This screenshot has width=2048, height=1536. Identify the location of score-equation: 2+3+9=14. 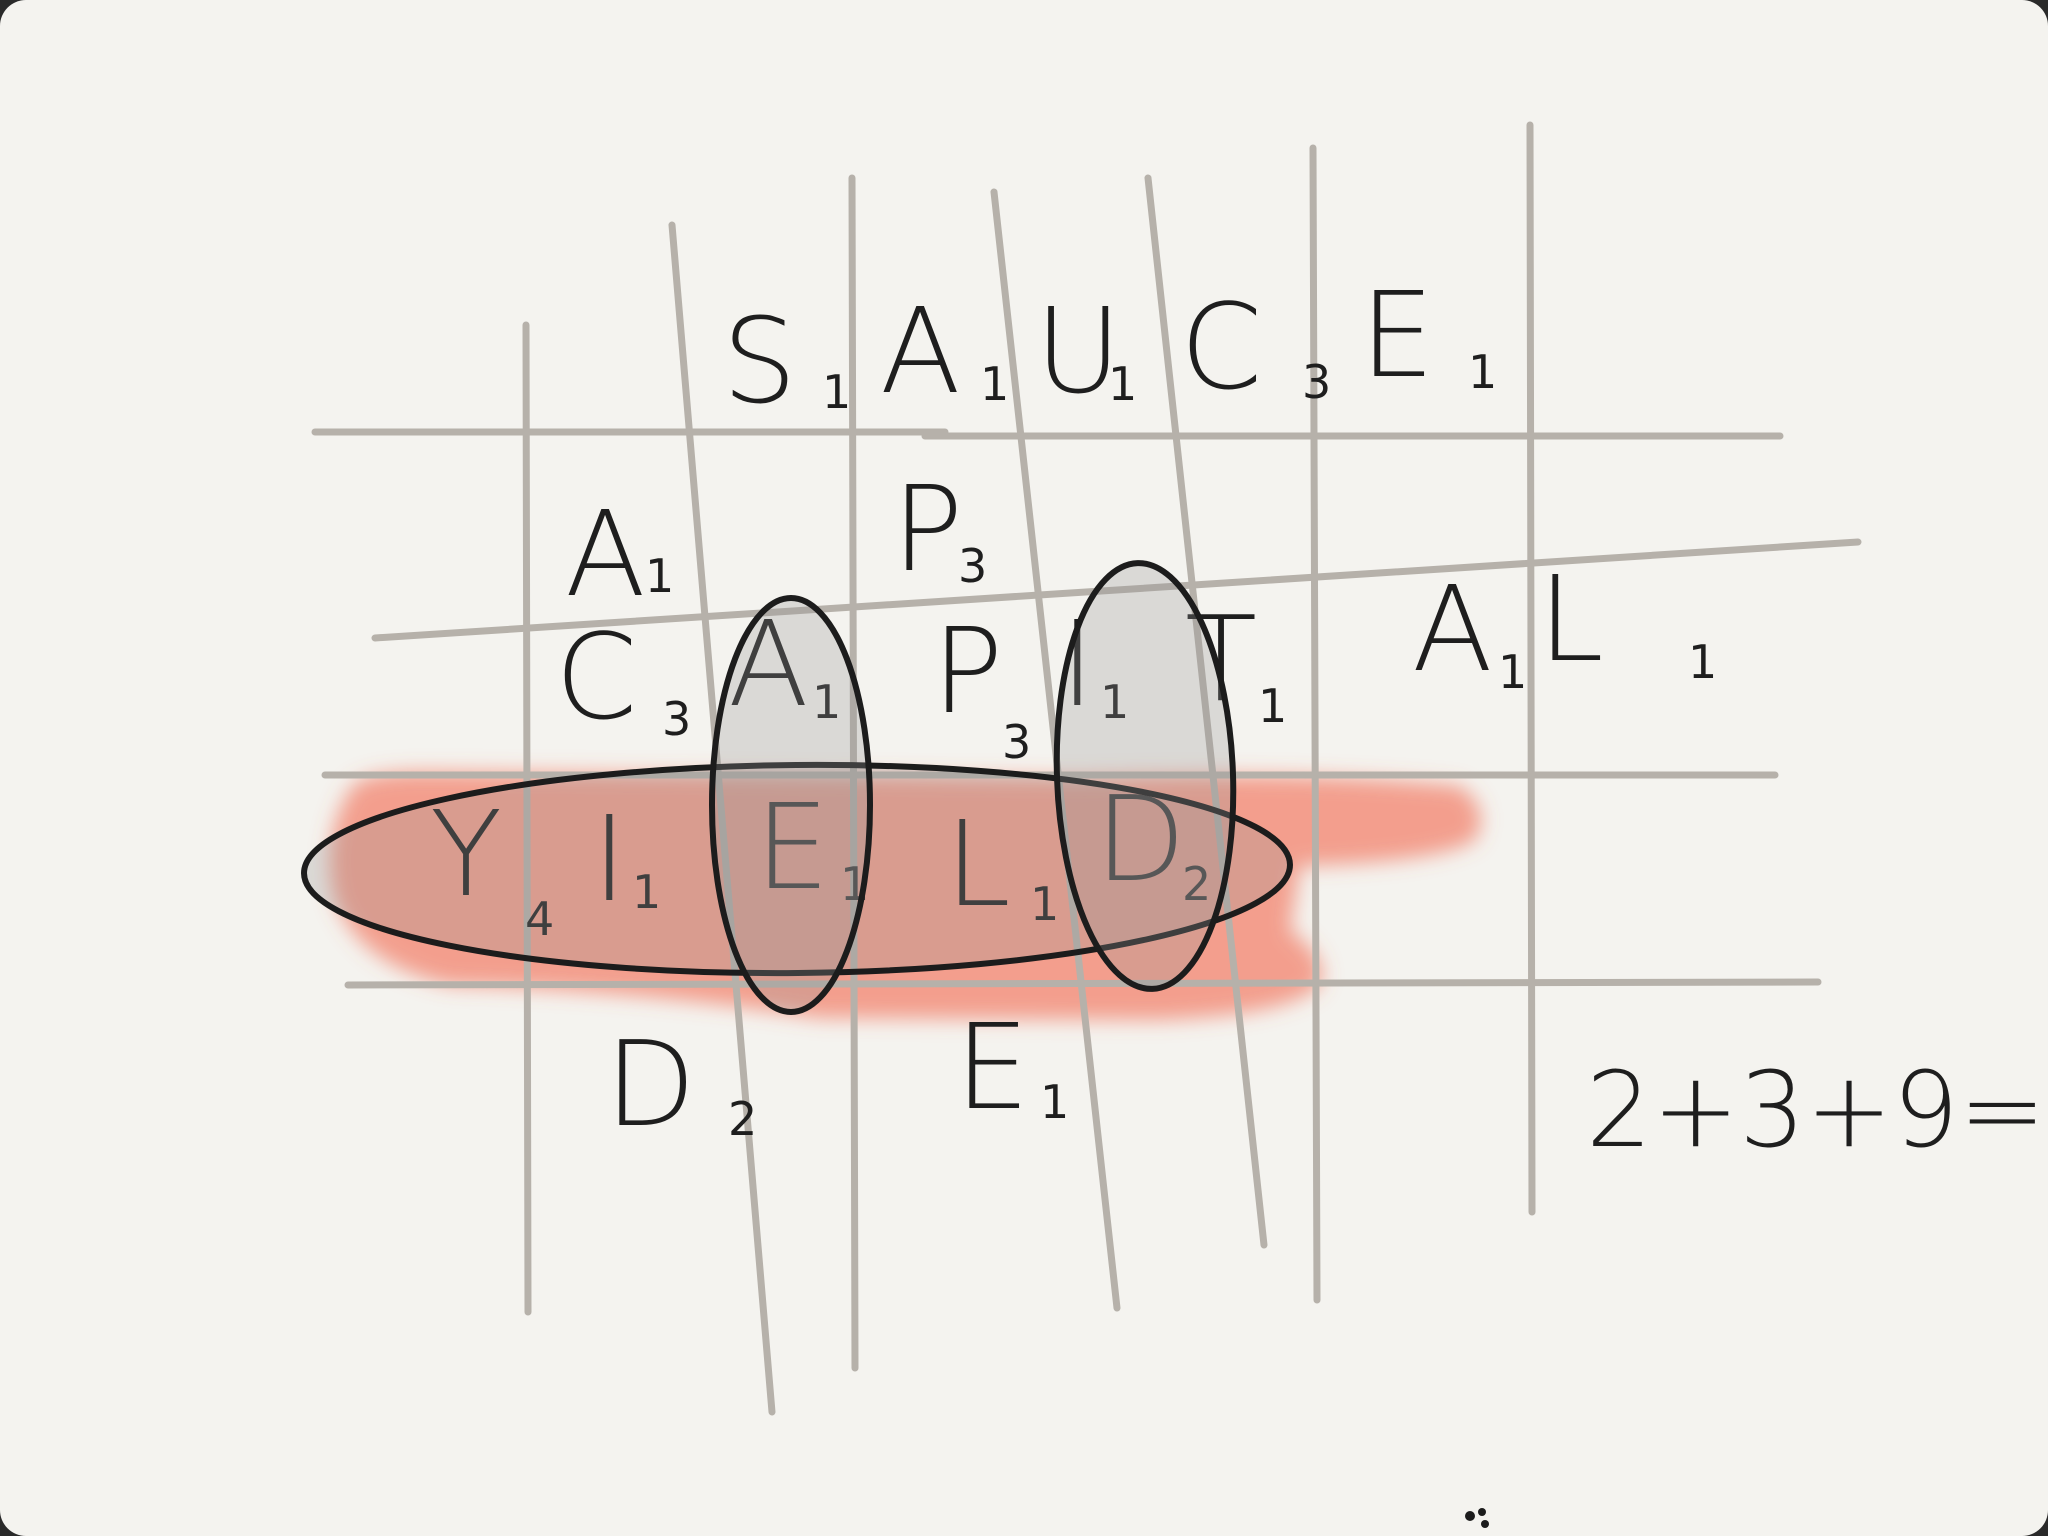
(1817, 1110).